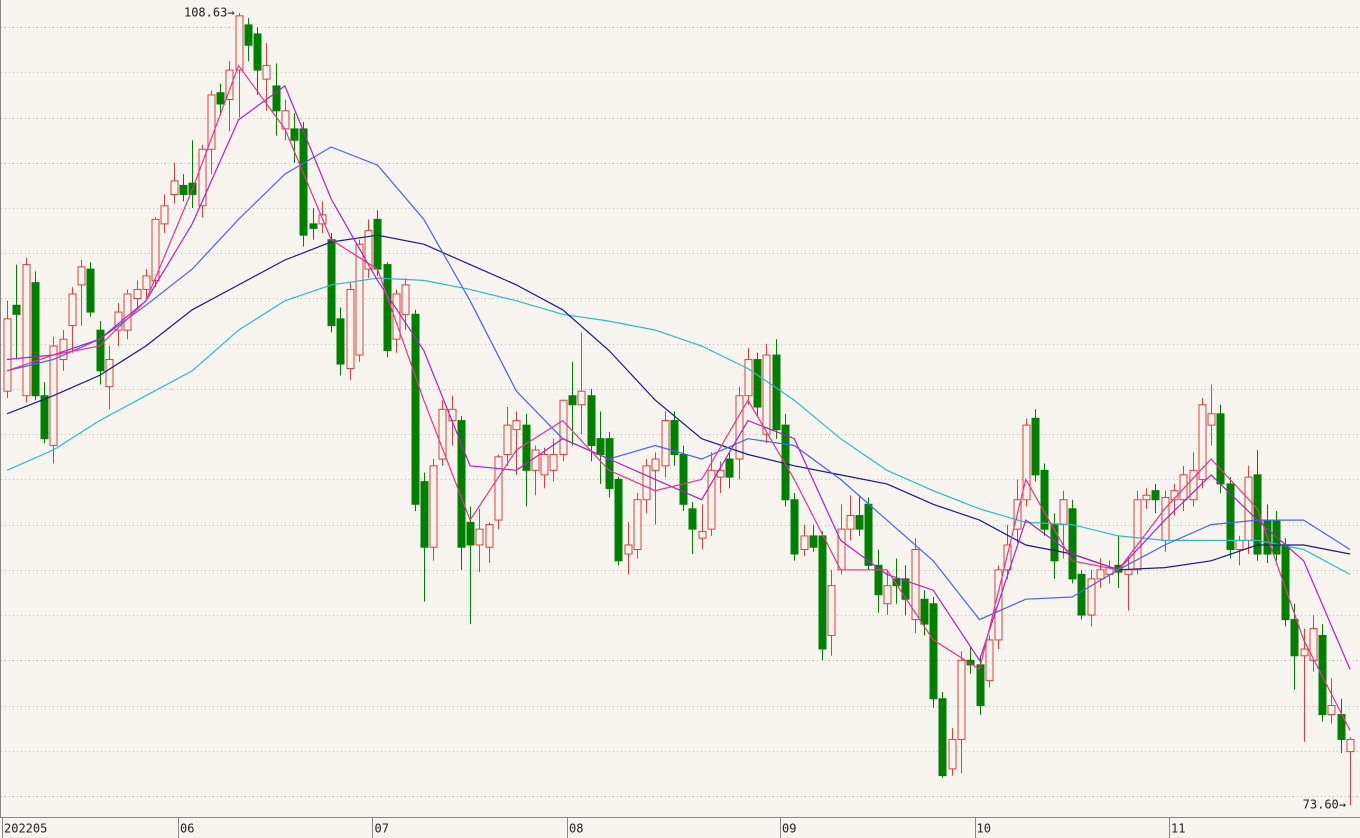  I want to click on x-tick-label: 06, so click(187, 829).